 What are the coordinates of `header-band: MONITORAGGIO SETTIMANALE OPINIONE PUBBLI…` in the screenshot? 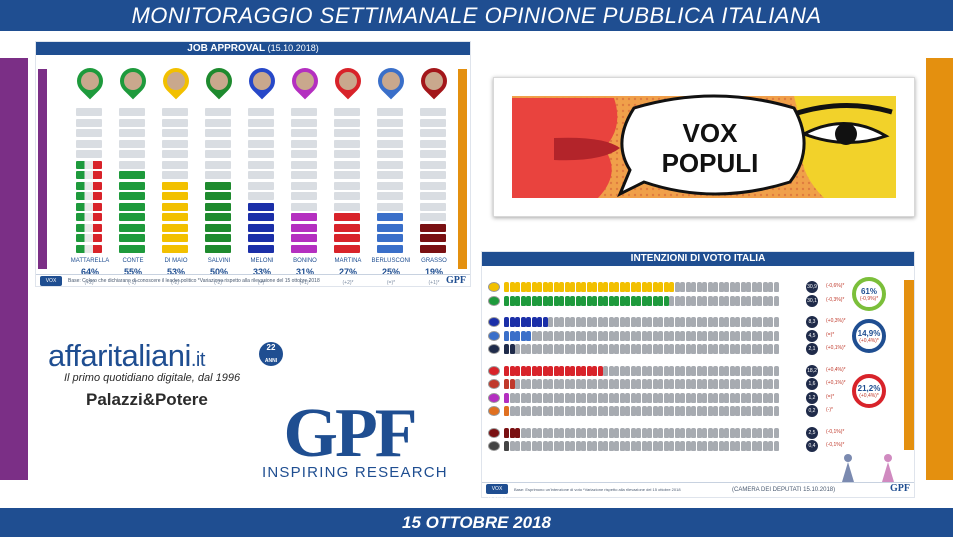 It's located at (476, 15).